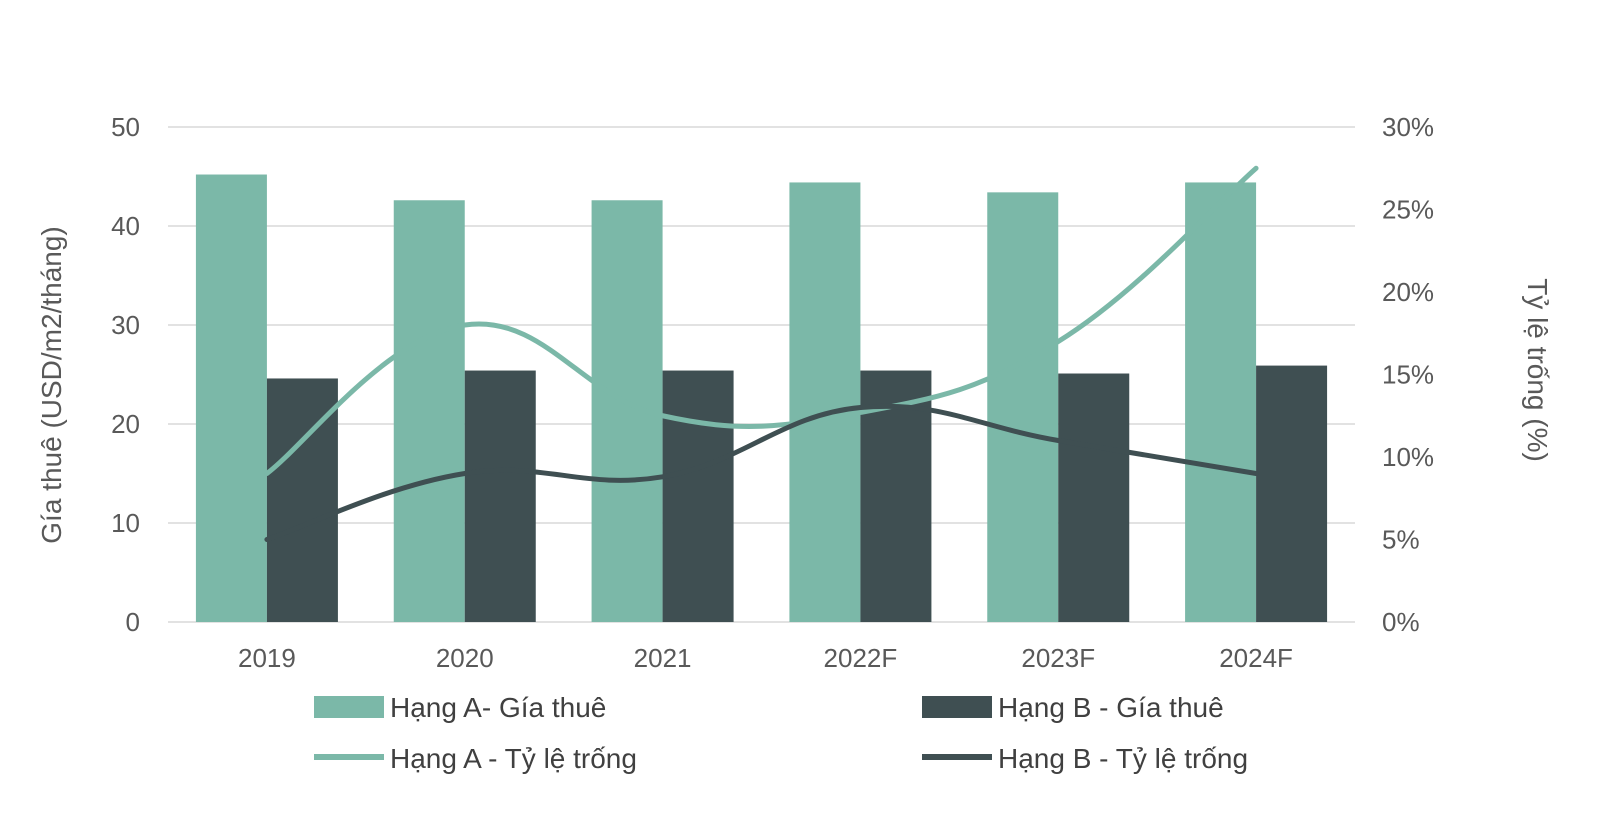  What do you see at coordinates (429, 411) in the screenshot?
I see `bar-series-0-2020` at bounding box center [429, 411].